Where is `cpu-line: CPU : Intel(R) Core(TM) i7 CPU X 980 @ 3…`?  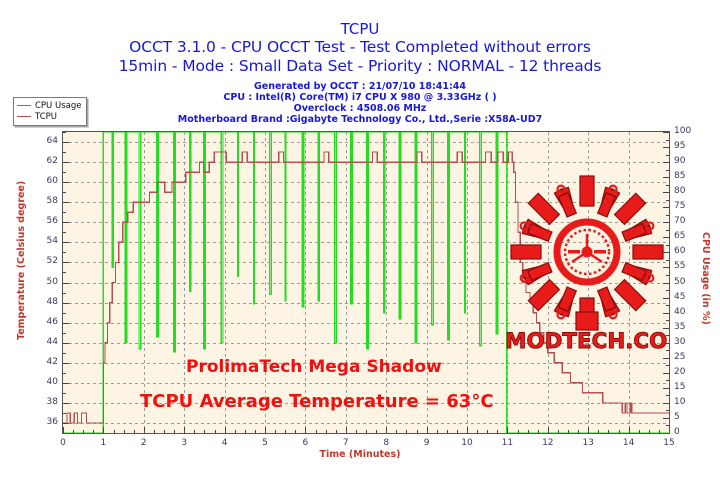
cpu-line: CPU : Intel(R) Core(TM) i7 CPU X 980 @ 3… is located at coordinates (360, 97).